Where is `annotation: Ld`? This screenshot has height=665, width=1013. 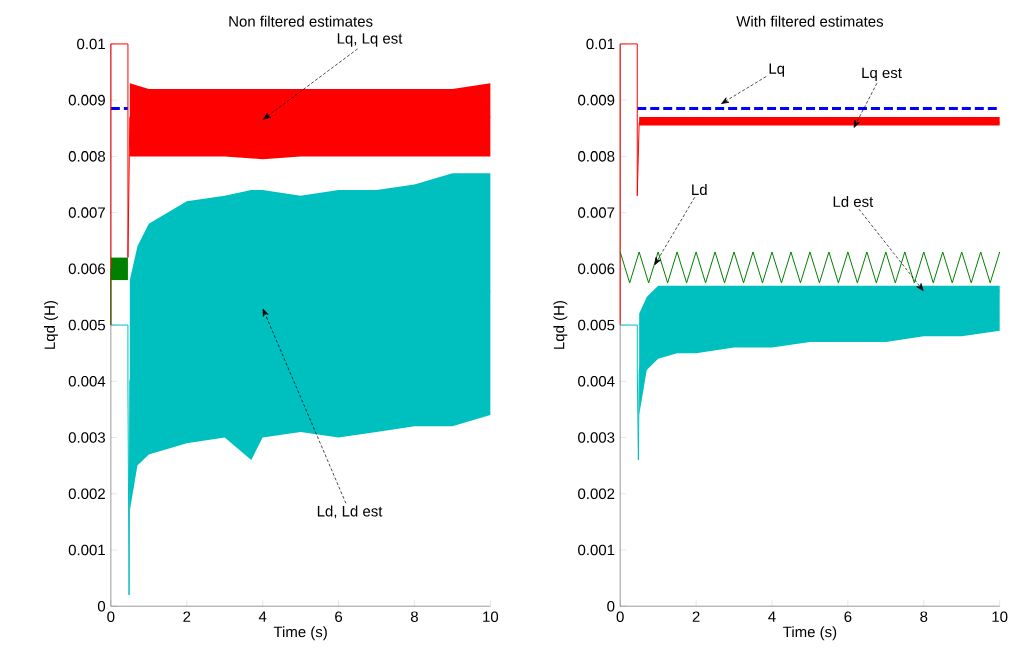
annotation: Ld is located at coordinates (699, 190).